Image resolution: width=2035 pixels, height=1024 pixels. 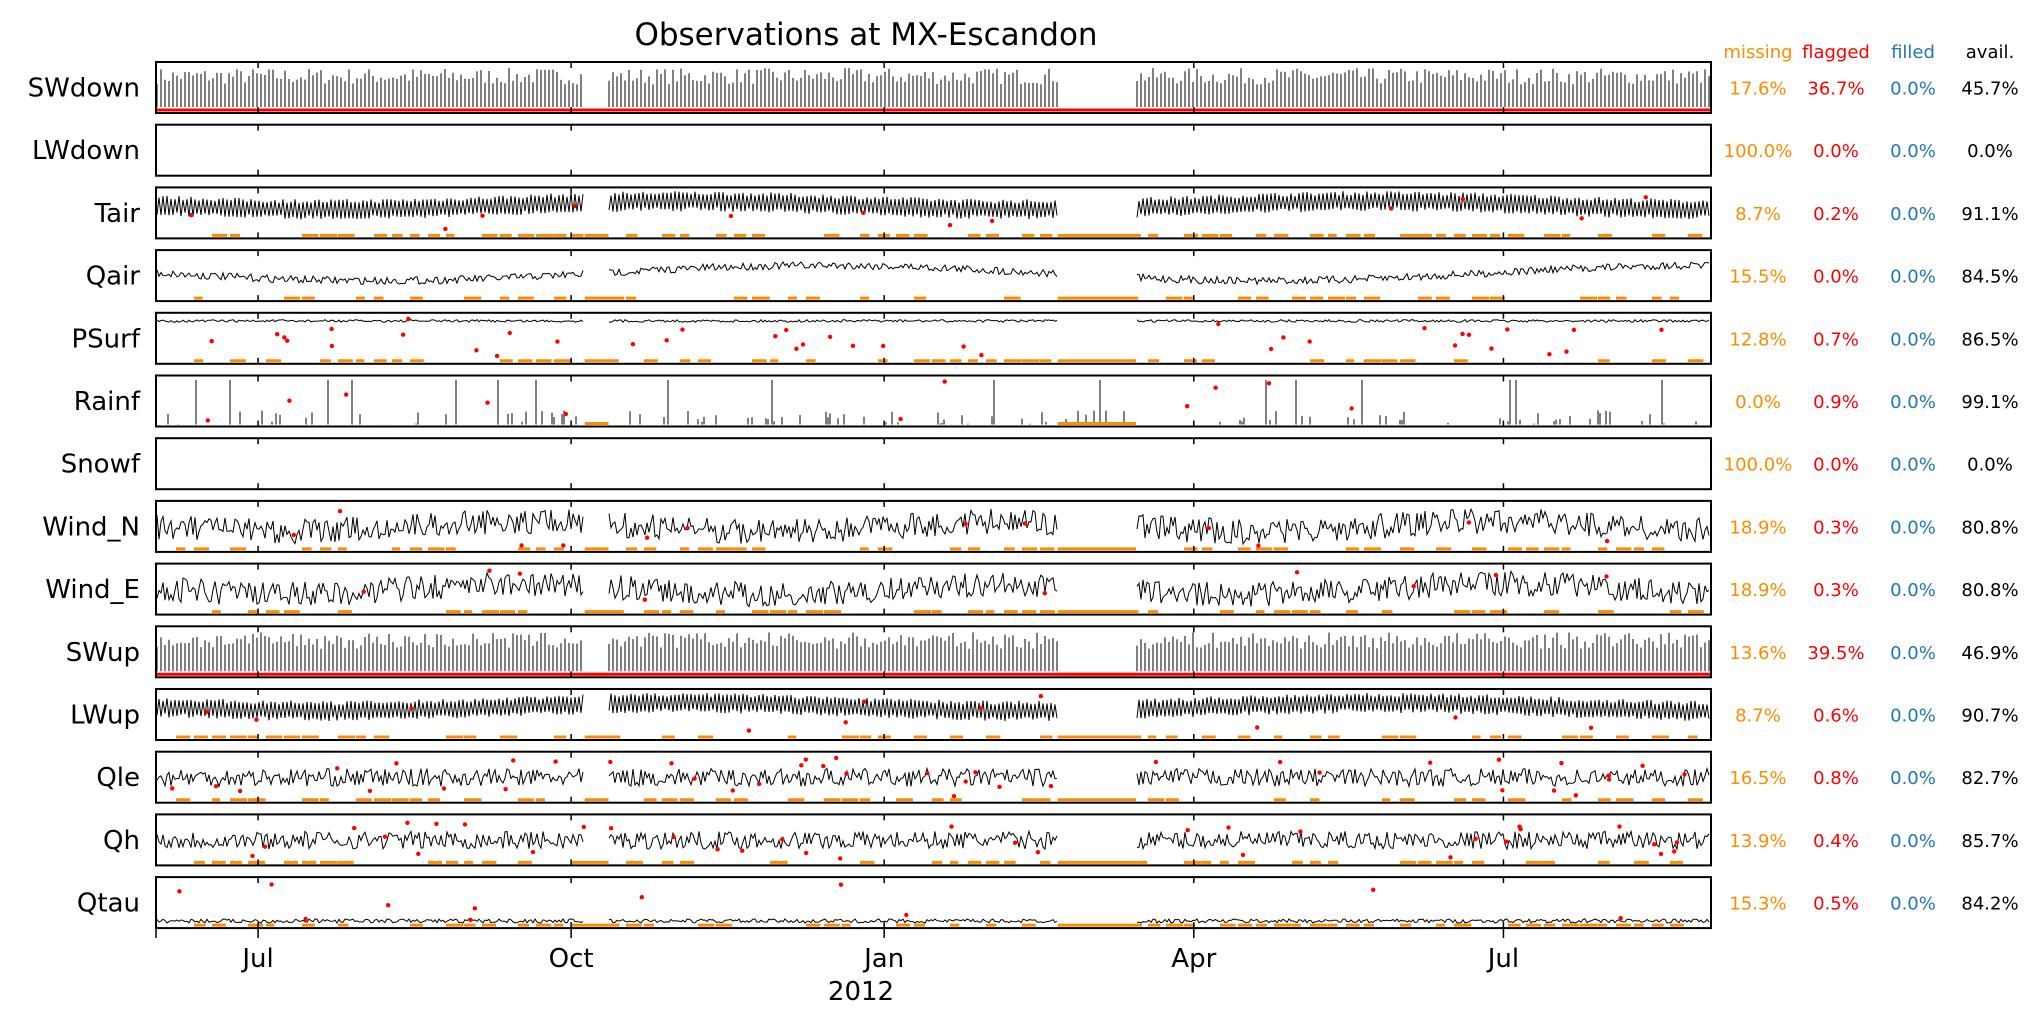 What do you see at coordinates (933, 652) in the screenshot?
I see `swup-frame` at bounding box center [933, 652].